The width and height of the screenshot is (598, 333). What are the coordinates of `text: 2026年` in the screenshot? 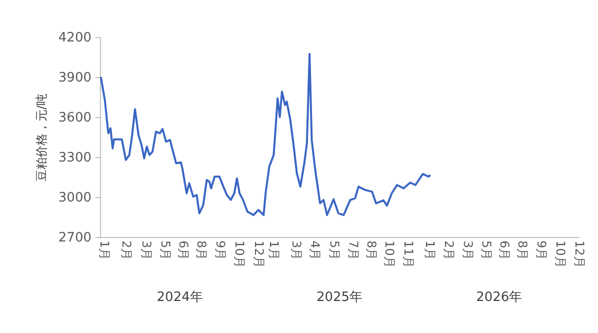 It's located at (499, 297).